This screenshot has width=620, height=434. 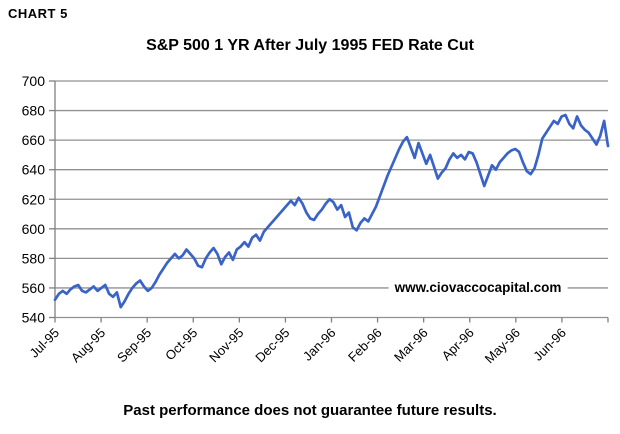 I want to click on x-tick-label: Feb-96, so click(x=365, y=345).